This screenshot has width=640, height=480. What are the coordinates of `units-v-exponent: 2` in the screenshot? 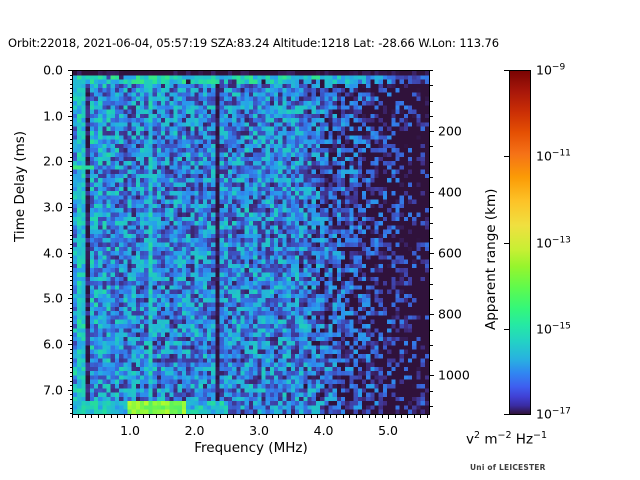 It's located at (477, 435).